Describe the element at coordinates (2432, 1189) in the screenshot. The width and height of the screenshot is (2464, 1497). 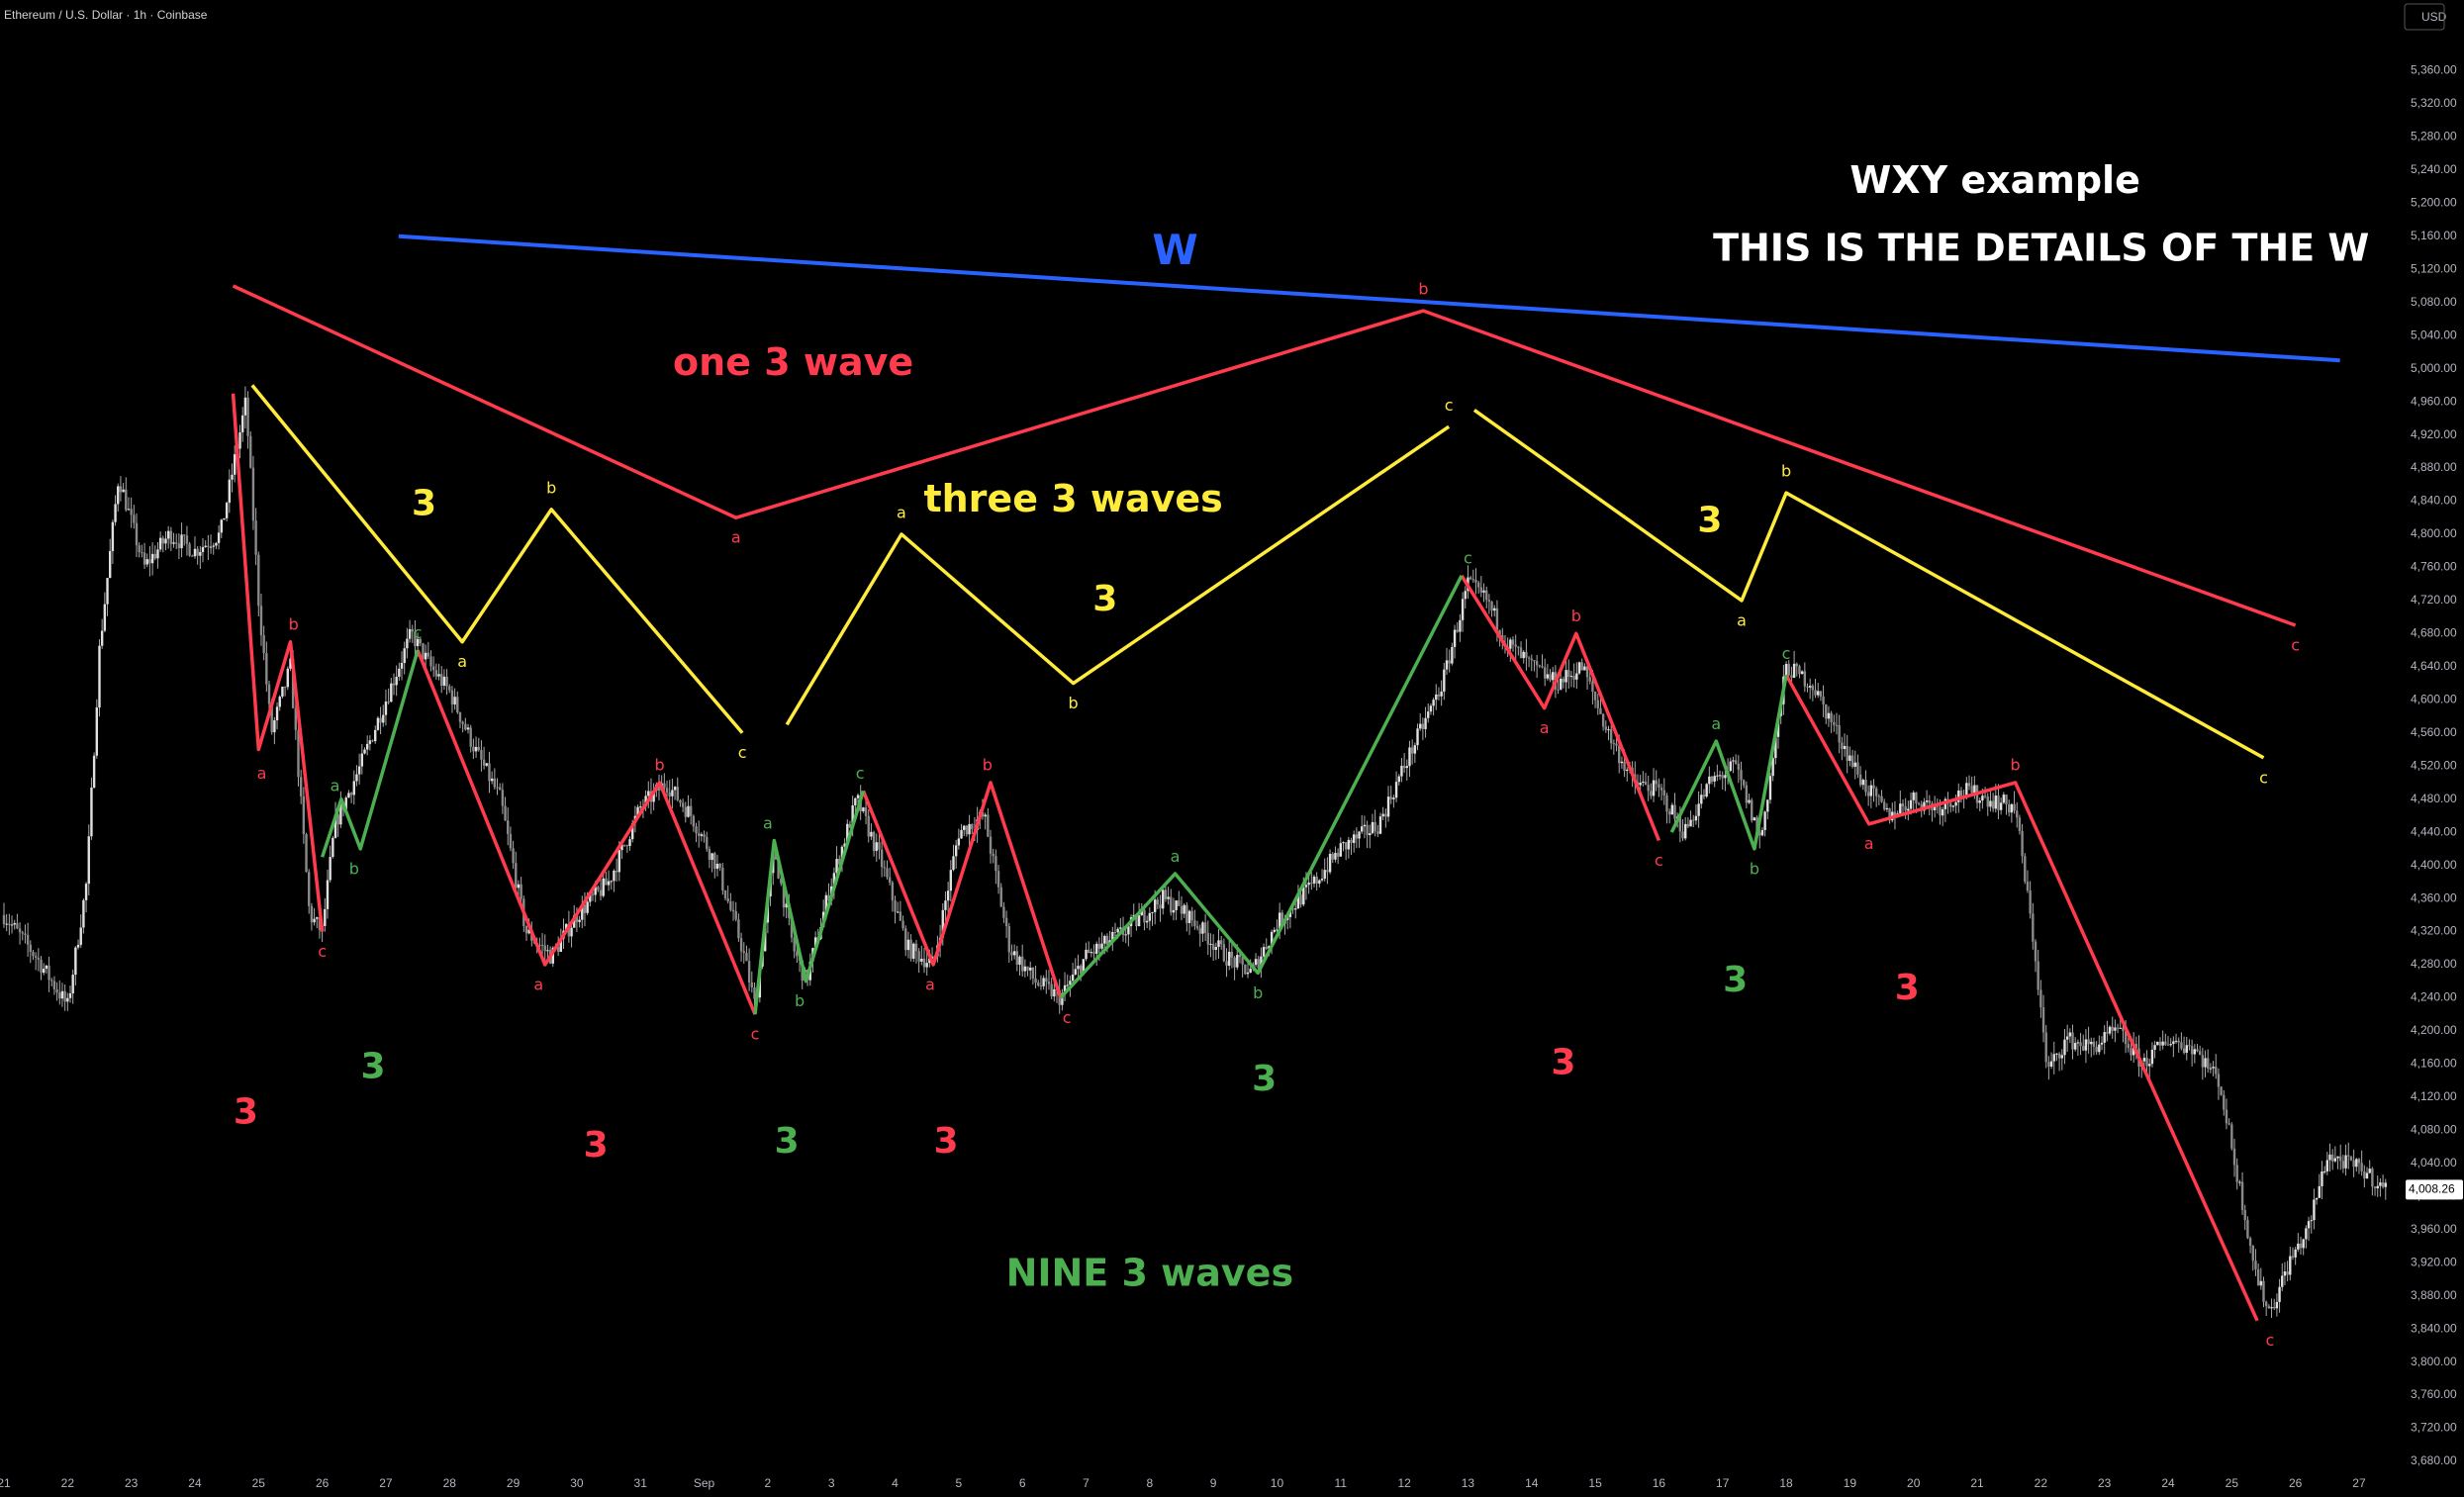
I see `last-price-label: 4,008.26` at that location.